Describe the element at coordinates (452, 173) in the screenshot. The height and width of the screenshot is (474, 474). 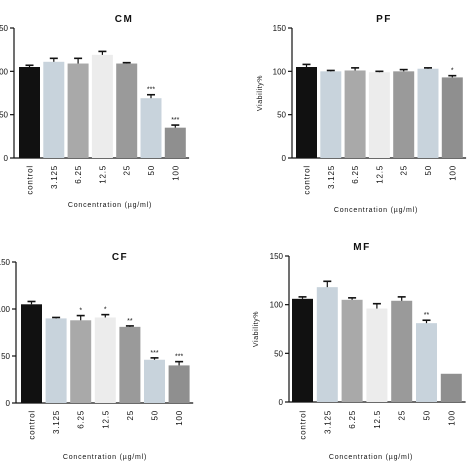
I see `x-tick-label-pf-6: 100` at that location.